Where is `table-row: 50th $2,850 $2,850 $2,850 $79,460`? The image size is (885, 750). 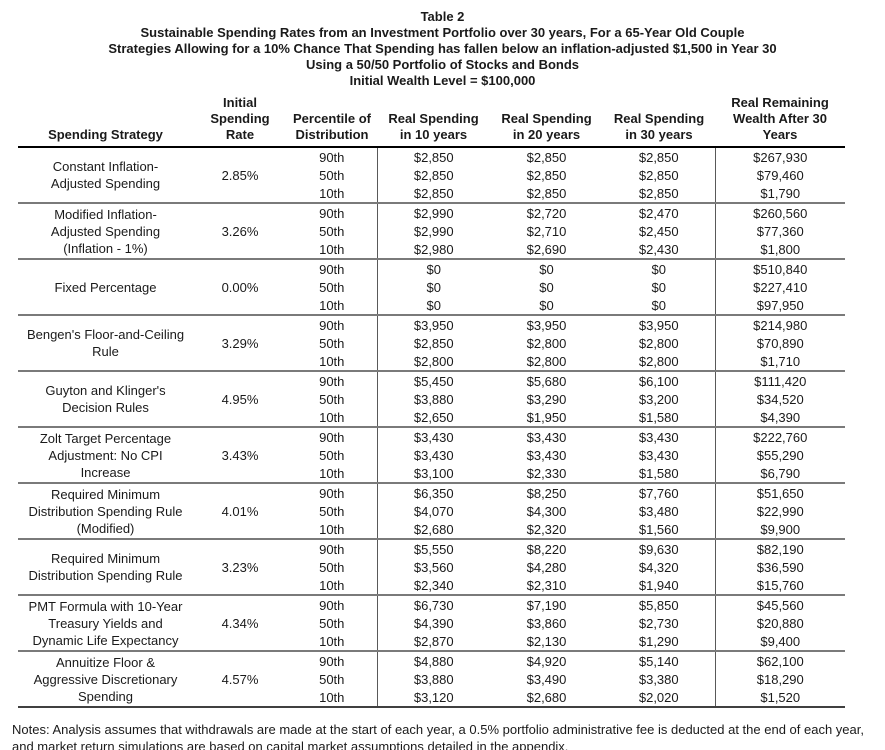
table-row: 50th $2,850 $2,850 $2,850 $79,460 is located at coordinates (431, 175).